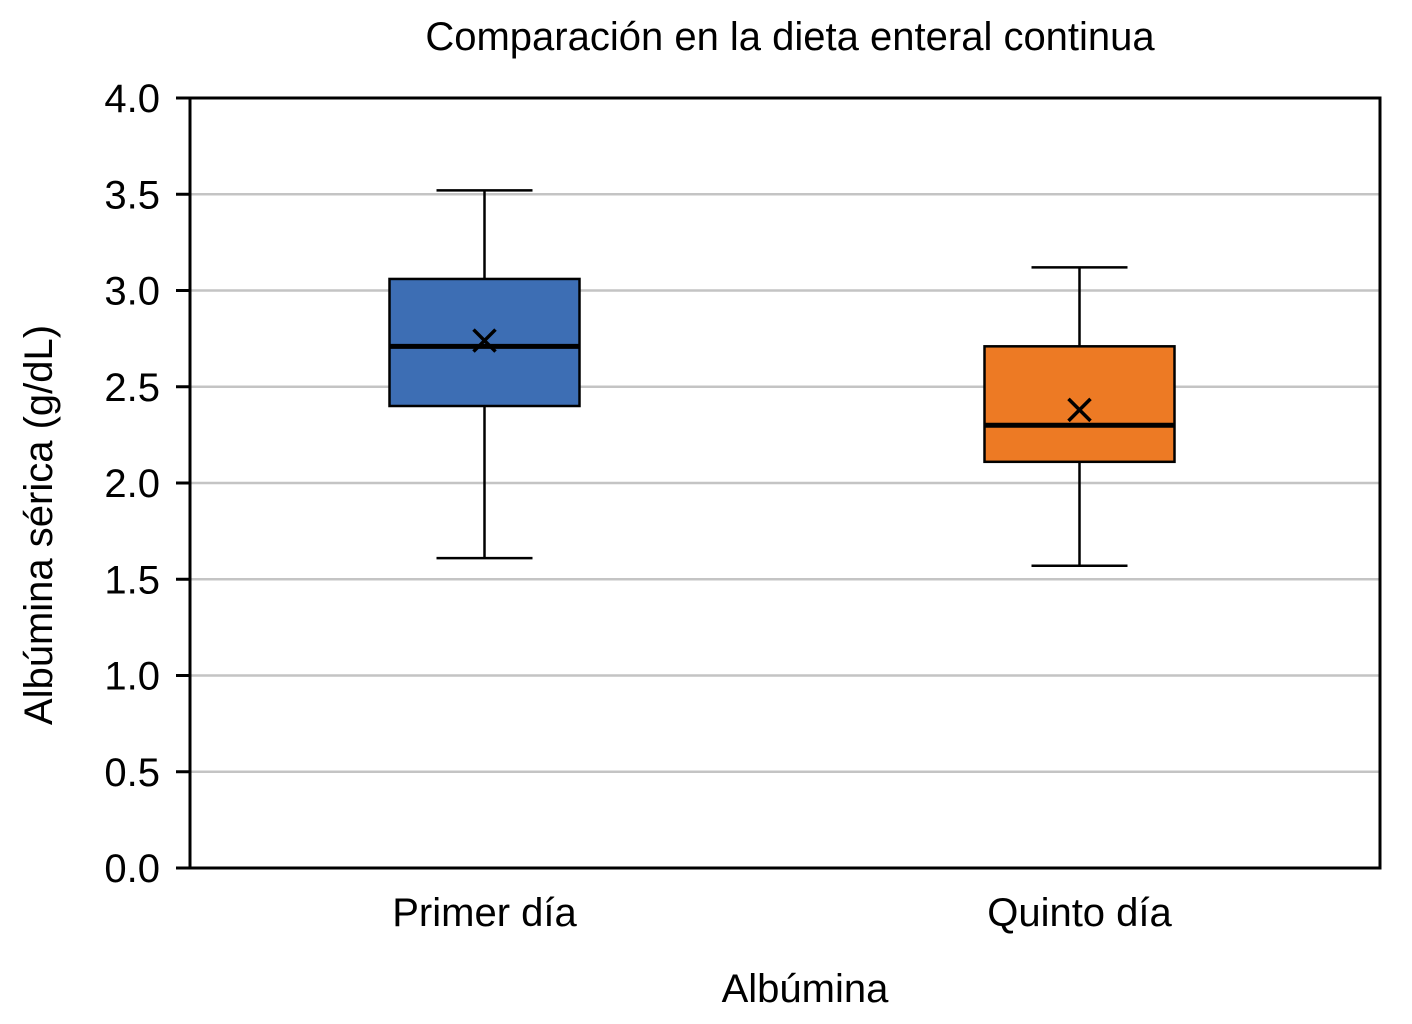 The height and width of the screenshot is (1024, 1412). Describe the element at coordinates (132, 677) in the screenshot. I see `y-tick-label: 1.0` at that location.